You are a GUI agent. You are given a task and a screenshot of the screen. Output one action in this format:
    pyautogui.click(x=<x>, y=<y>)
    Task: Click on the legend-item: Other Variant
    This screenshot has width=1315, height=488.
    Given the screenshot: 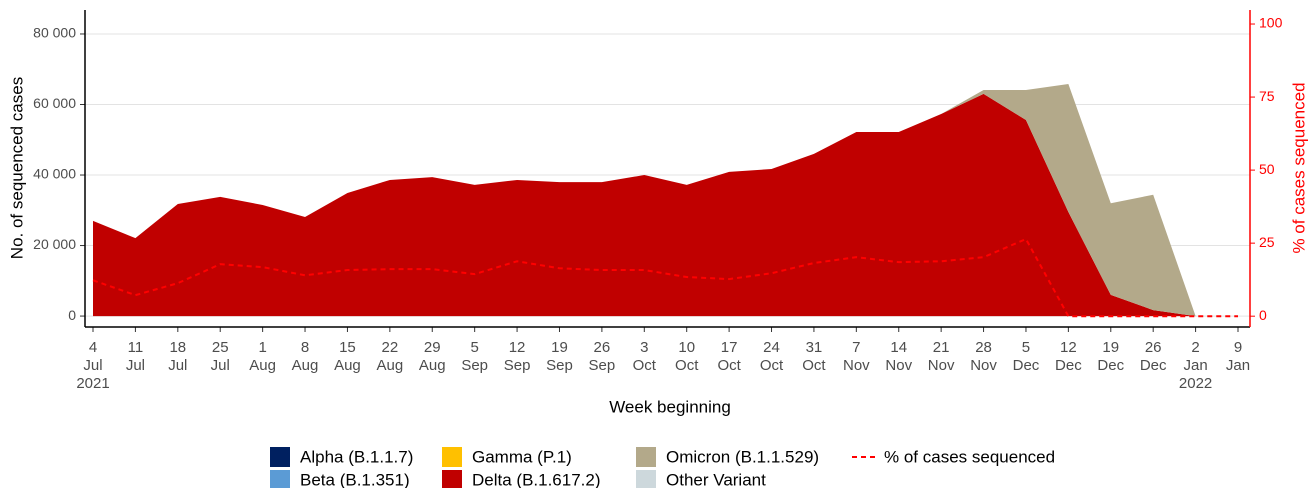 What is the action you would take?
    pyautogui.click(x=701, y=479)
    